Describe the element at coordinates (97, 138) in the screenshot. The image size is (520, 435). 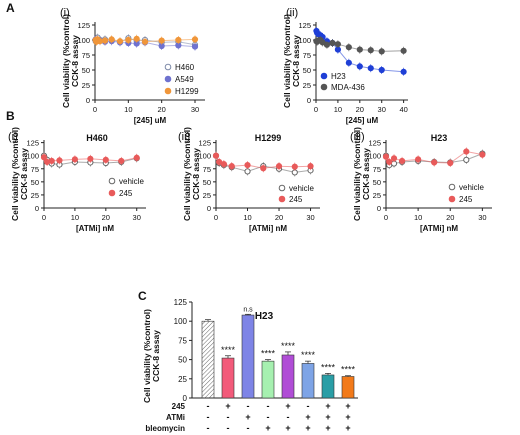
I see `chart-b-i-title: H460` at that location.